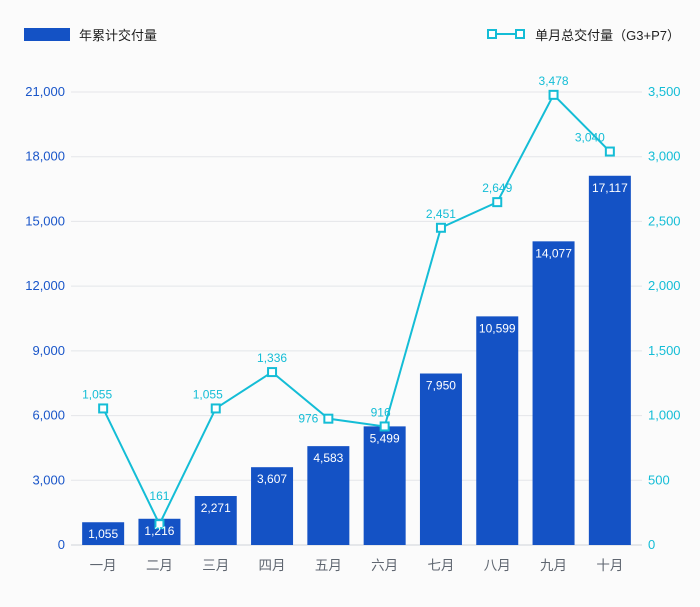 This screenshot has width=700, height=607. I want to click on legend-item-bar-series: 年累计交付量, so click(90, 34).